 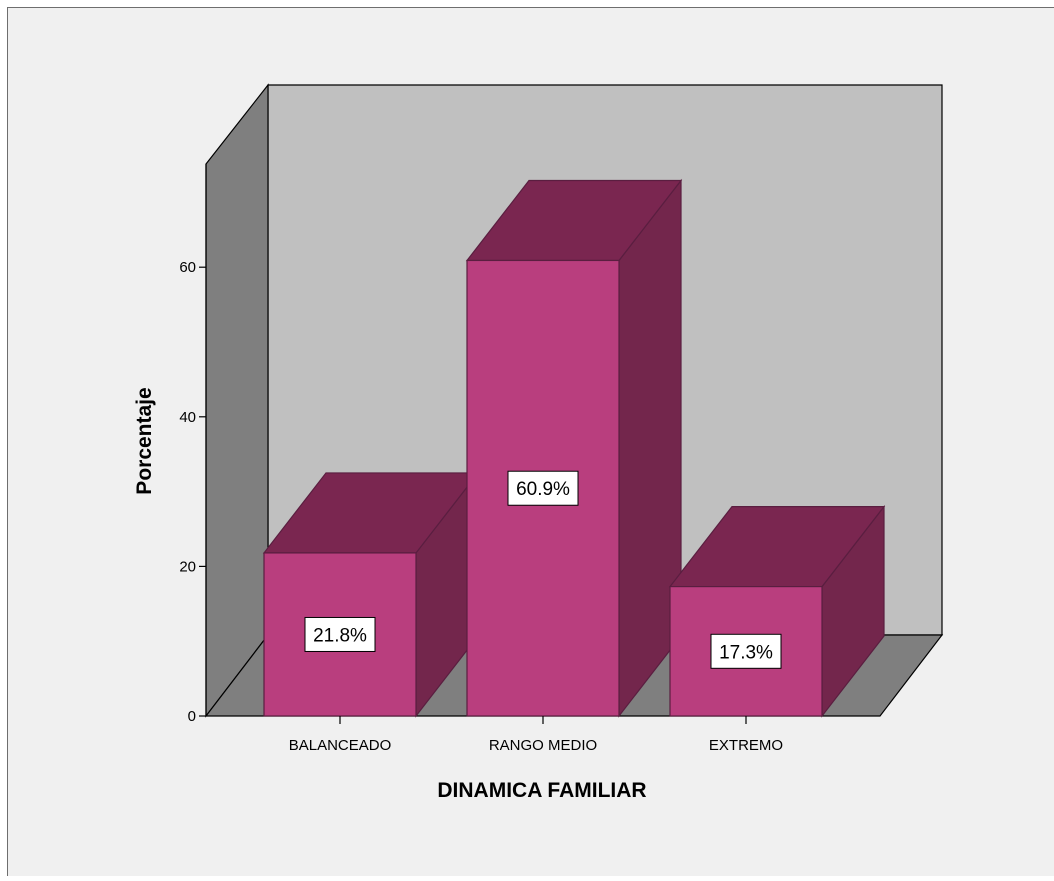 What do you see at coordinates (340, 635) in the screenshot?
I see `data-label: 21.8%` at bounding box center [340, 635].